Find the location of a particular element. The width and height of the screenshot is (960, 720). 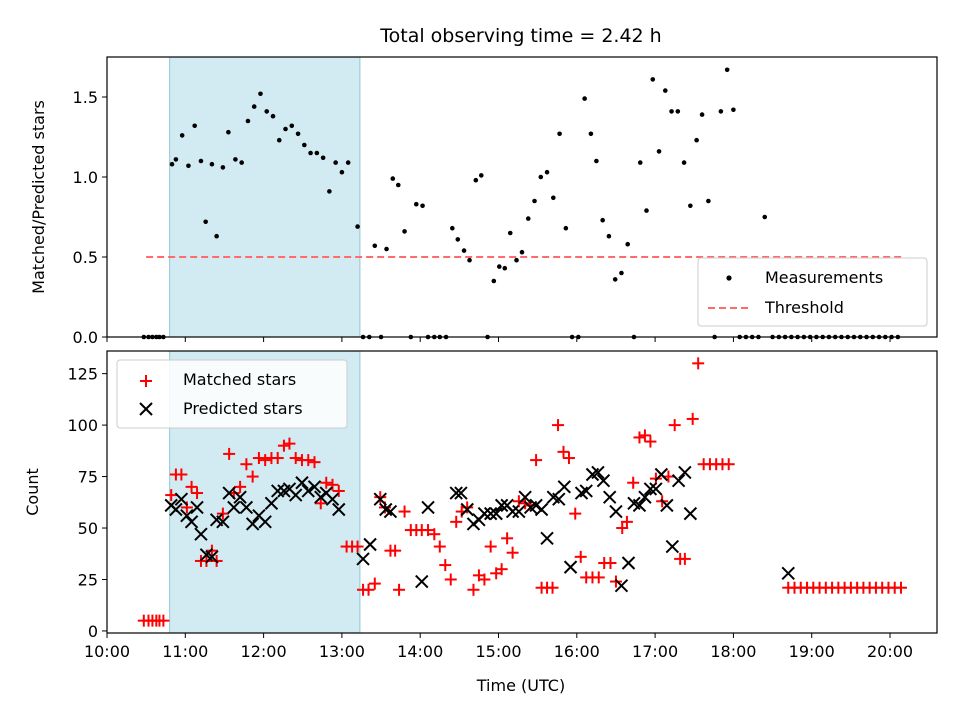

legend-measurements-marker is located at coordinates (729, 278).